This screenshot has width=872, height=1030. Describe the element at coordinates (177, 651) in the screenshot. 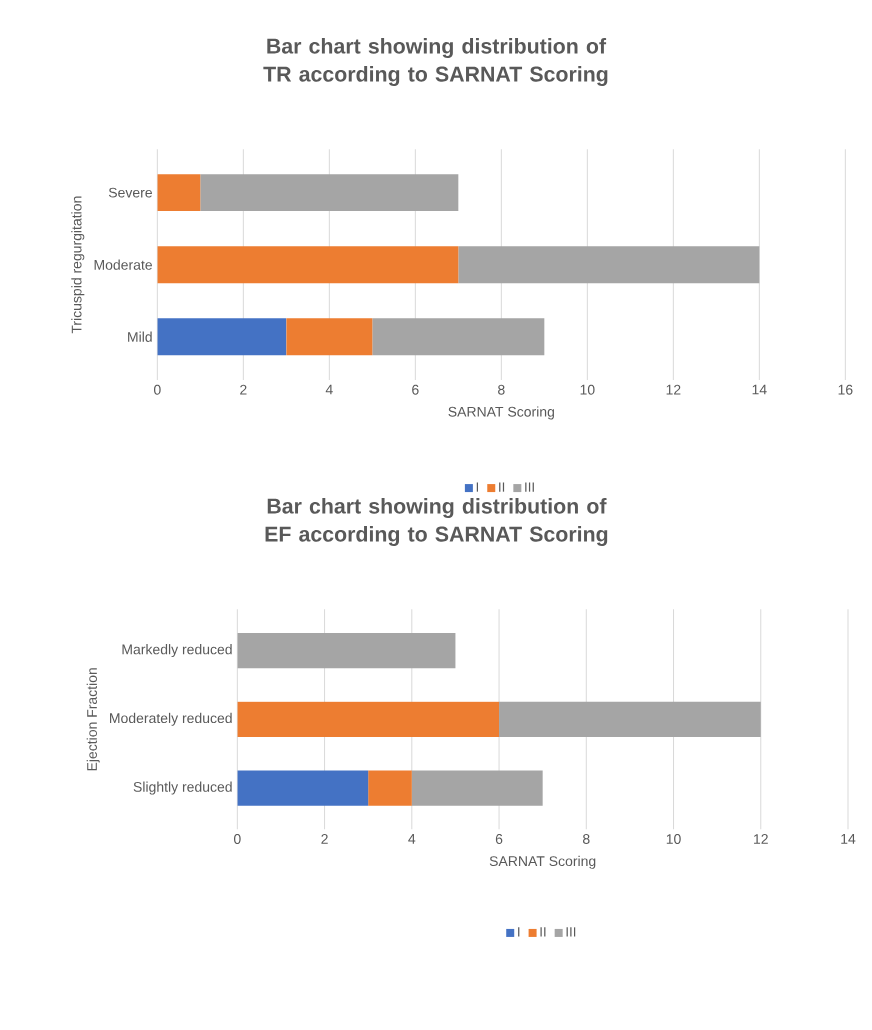

I see `y-tick-label: Markedly reduced` at that location.